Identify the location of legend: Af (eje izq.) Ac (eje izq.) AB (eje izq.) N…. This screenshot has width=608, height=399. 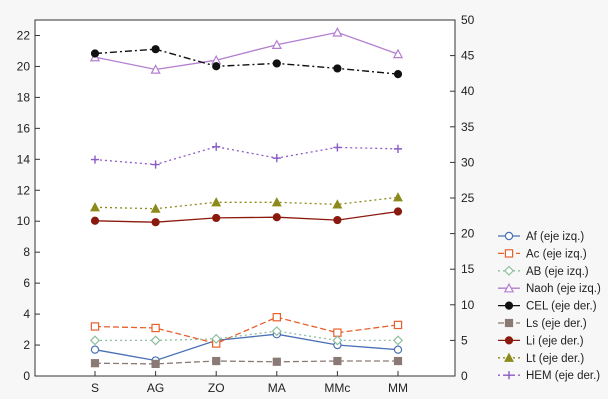
(549, 306).